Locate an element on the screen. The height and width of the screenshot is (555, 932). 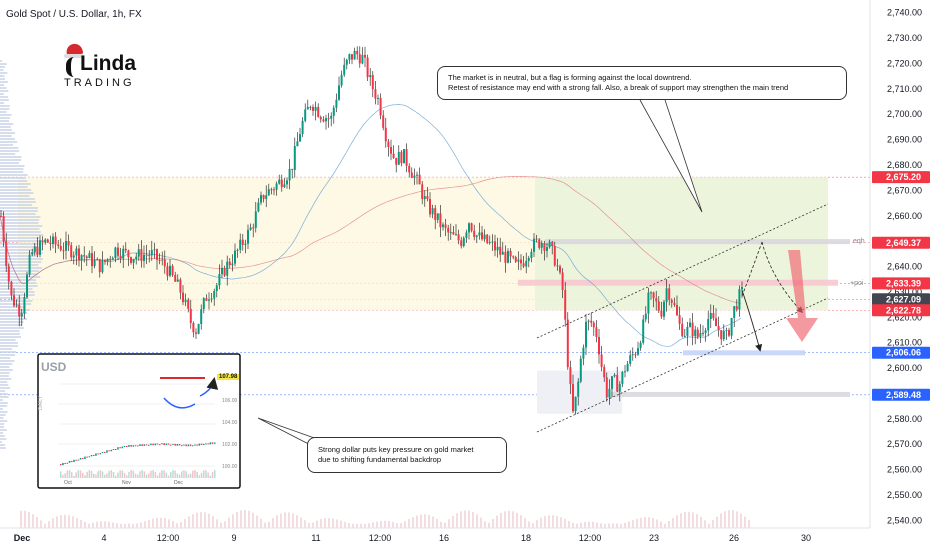
channel-upper-line is located at coordinates (682, 271).